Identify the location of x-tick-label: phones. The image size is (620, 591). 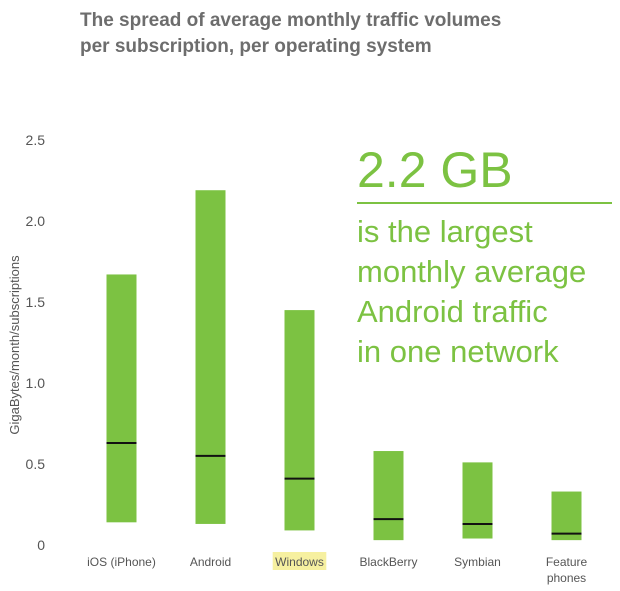
(566, 578).